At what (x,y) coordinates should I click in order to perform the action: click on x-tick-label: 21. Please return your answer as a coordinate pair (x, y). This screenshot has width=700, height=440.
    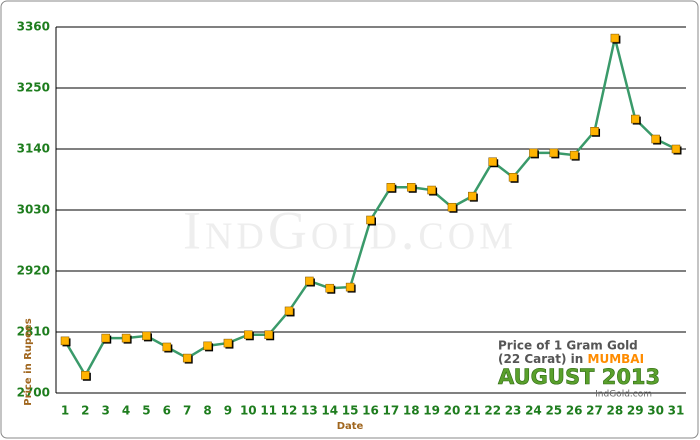
    Looking at the image, I should click on (472, 411).